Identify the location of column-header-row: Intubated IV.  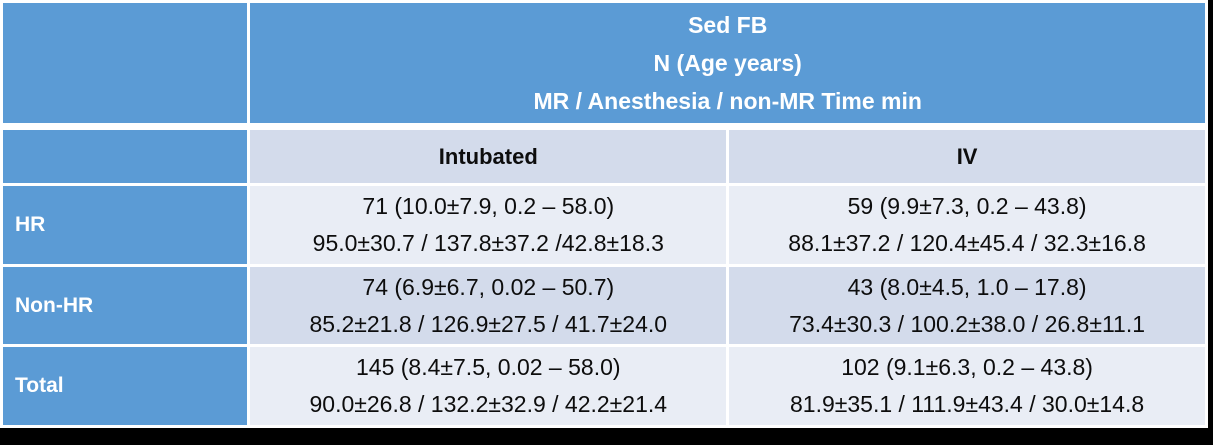
(604, 157).